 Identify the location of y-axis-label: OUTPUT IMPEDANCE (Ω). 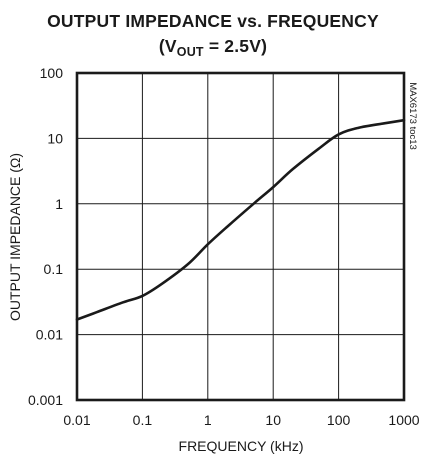
(15, 237).